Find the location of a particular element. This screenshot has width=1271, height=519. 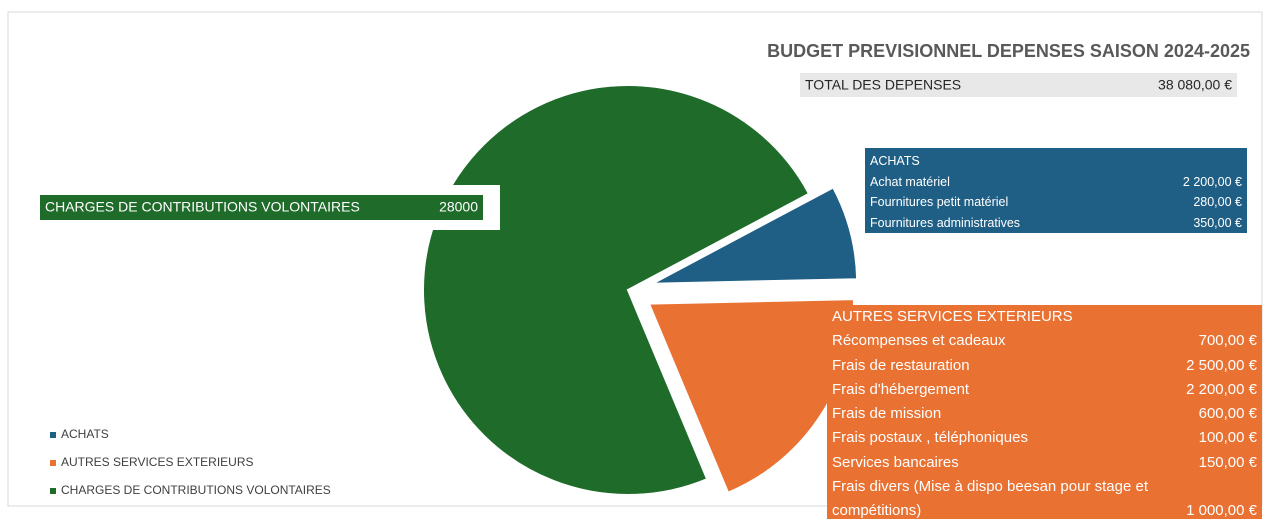

row-label: Récompenses et cadeaux is located at coordinates (919, 341).